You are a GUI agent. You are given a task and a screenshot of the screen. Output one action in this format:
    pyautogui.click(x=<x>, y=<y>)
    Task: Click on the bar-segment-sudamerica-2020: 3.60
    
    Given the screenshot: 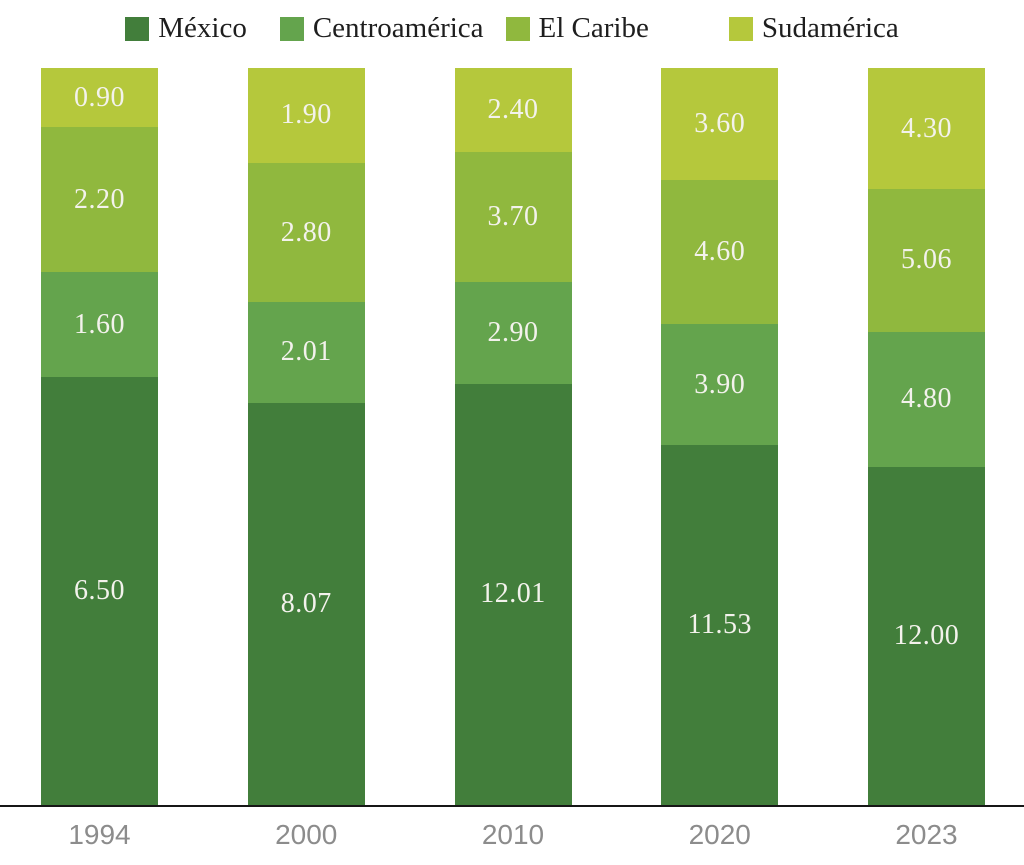 What is the action you would take?
    pyautogui.click(x=720, y=124)
    